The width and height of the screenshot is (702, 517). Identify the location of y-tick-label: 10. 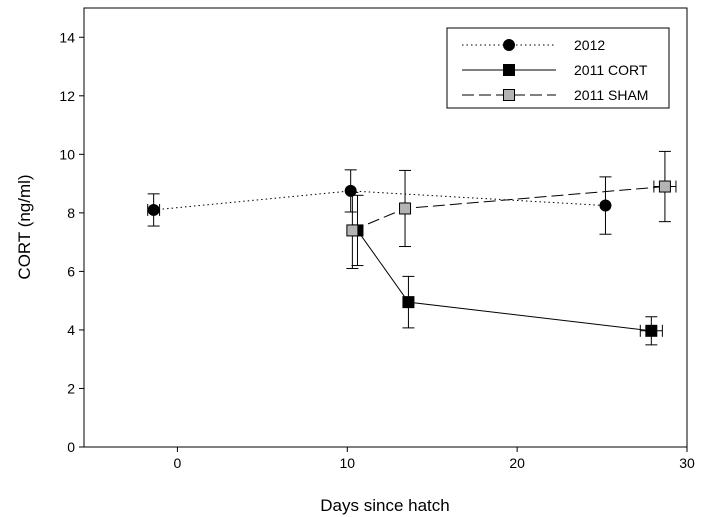
(67, 154).